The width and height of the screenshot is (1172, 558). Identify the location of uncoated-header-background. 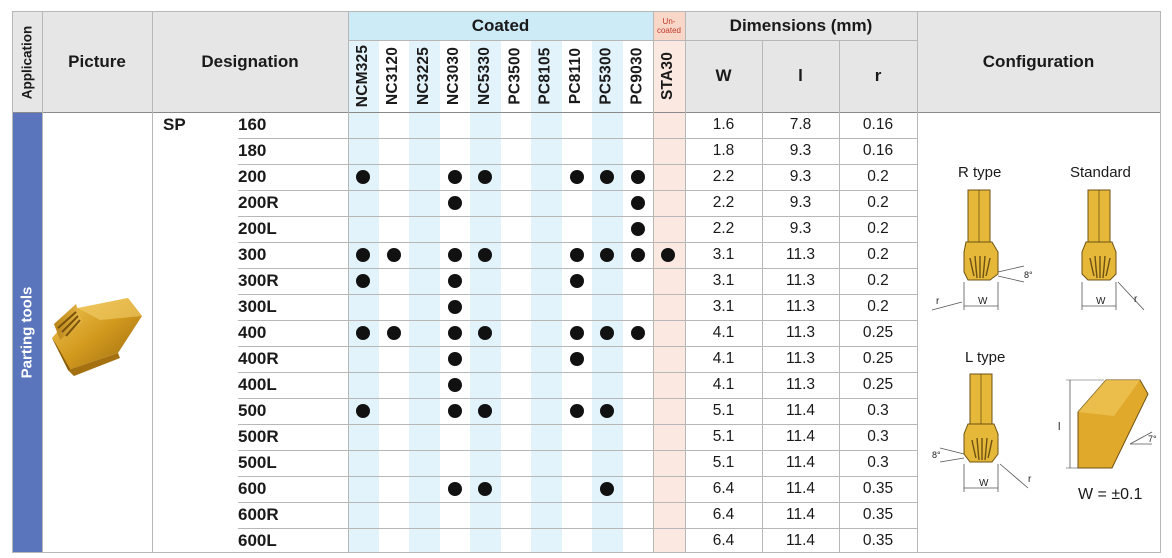
(669, 26).